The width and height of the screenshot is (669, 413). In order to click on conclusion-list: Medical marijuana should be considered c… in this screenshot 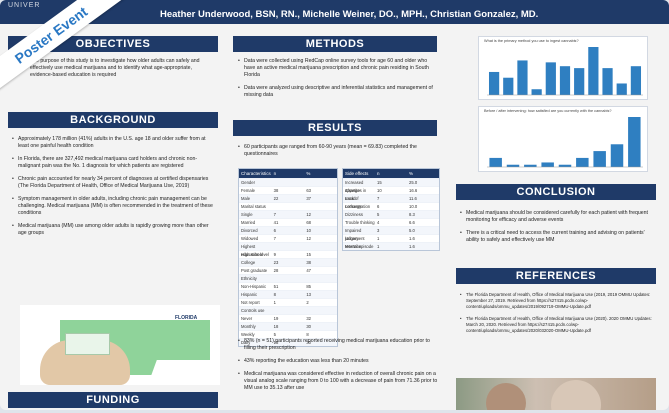, I will do `click(557, 230)`.